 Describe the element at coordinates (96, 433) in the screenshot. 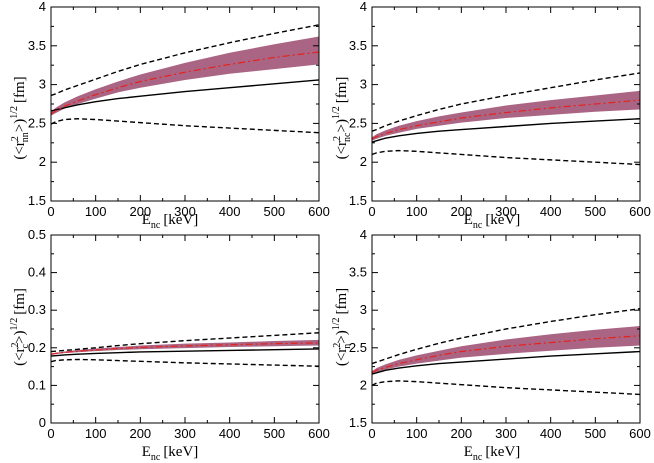

I see `x-tick-label-bottom-left: 100` at that location.